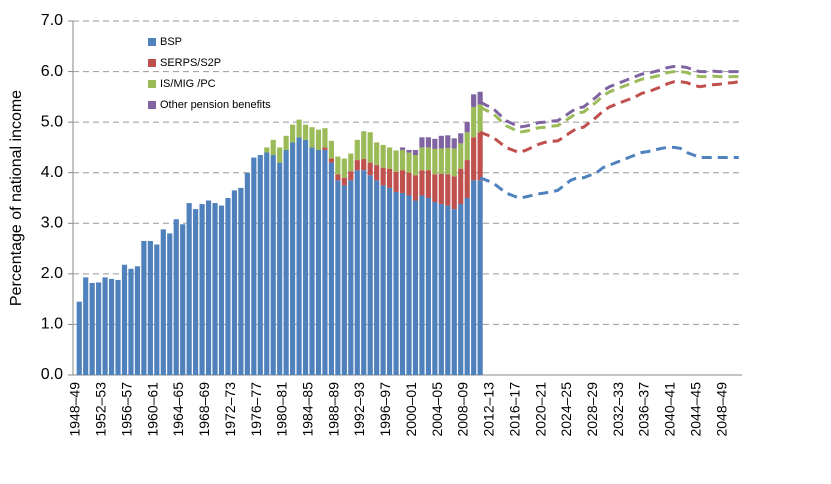 The image size is (831, 484). Describe the element at coordinates (695, 409) in the screenshot. I see `x-tick-label: 2044–45` at that location.